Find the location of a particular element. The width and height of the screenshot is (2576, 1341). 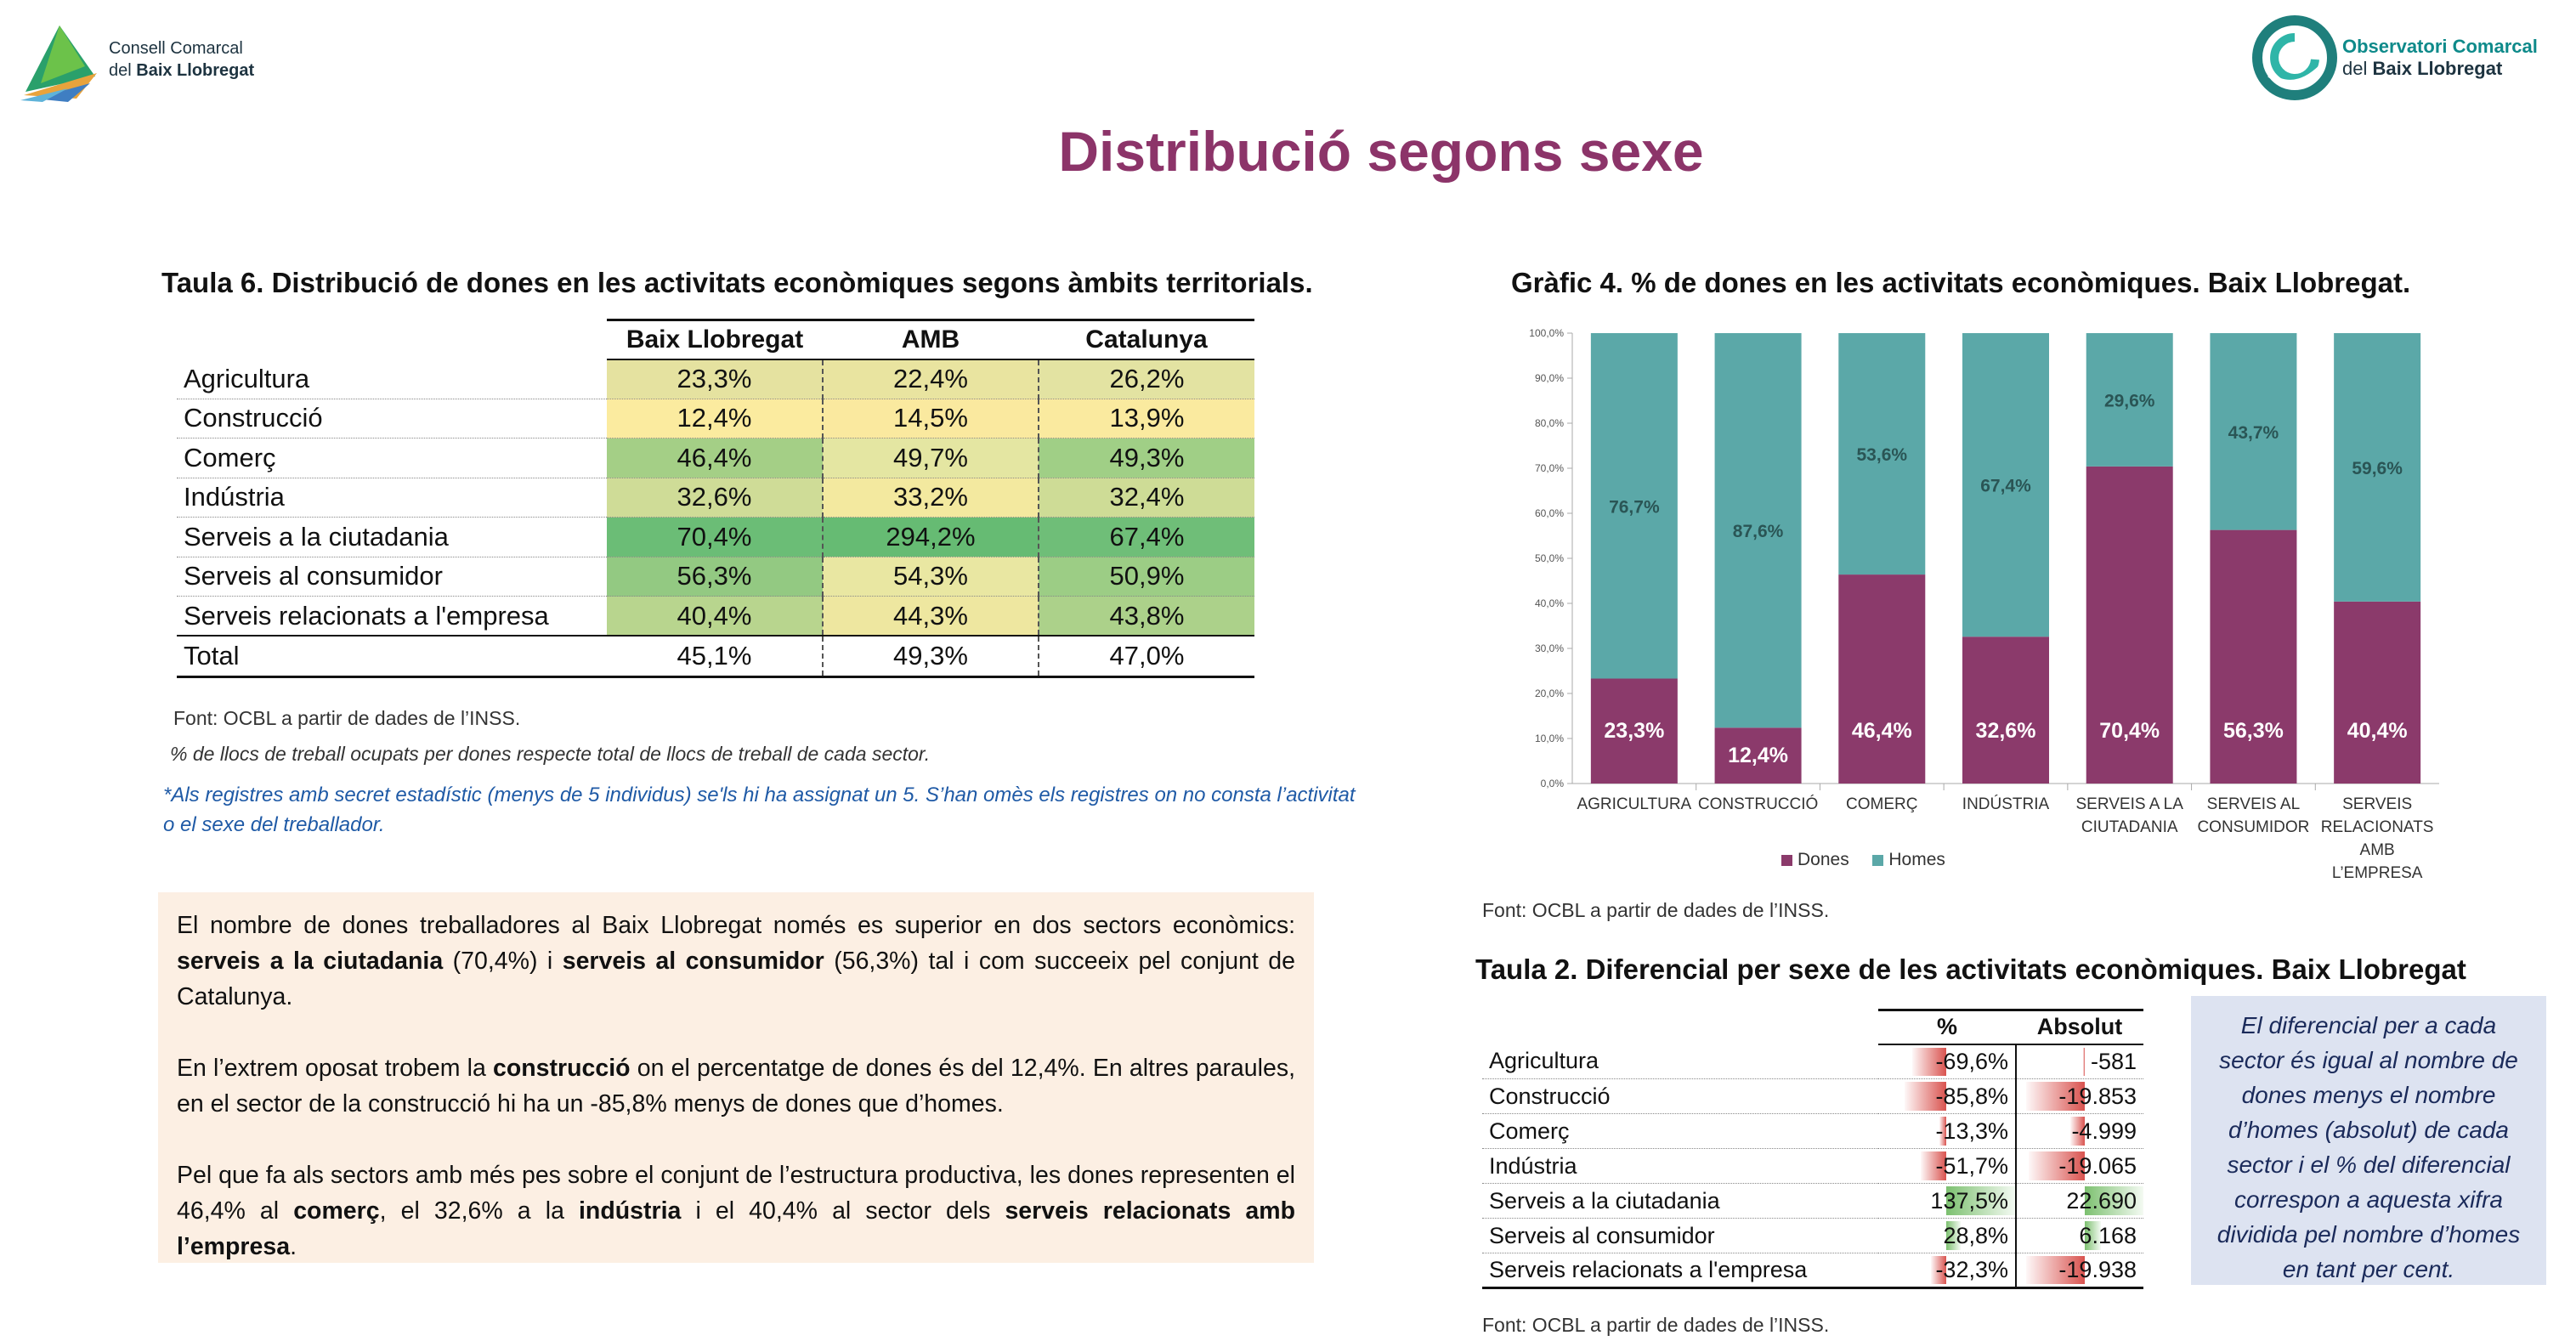

cell-value: 22.690 is located at coordinates (2101, 1200).